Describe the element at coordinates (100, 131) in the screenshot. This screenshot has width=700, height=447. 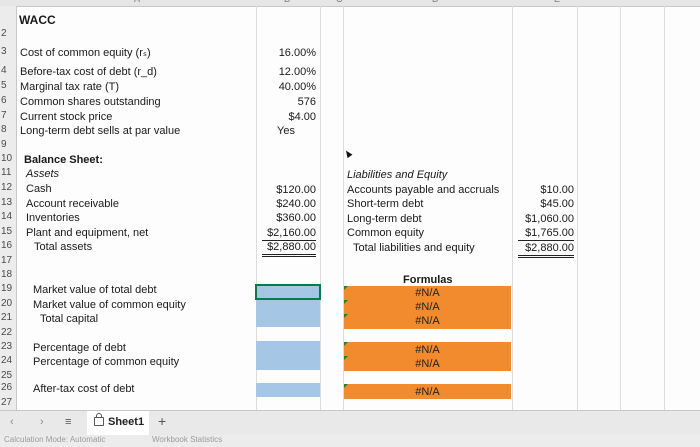
I see `input-label: Long-term debt sells at par value` at that location.